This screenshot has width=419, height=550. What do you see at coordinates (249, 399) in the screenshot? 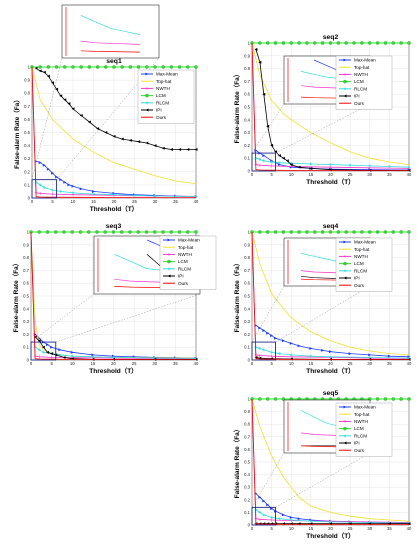
I see `y-tick-label: 1` at bounding box center [249, 399].